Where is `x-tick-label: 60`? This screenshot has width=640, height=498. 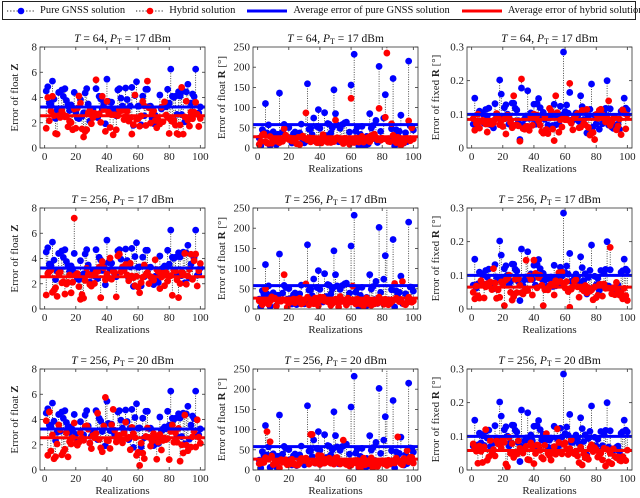
x-tick-label: 60 is located at coordinates (566, 318).